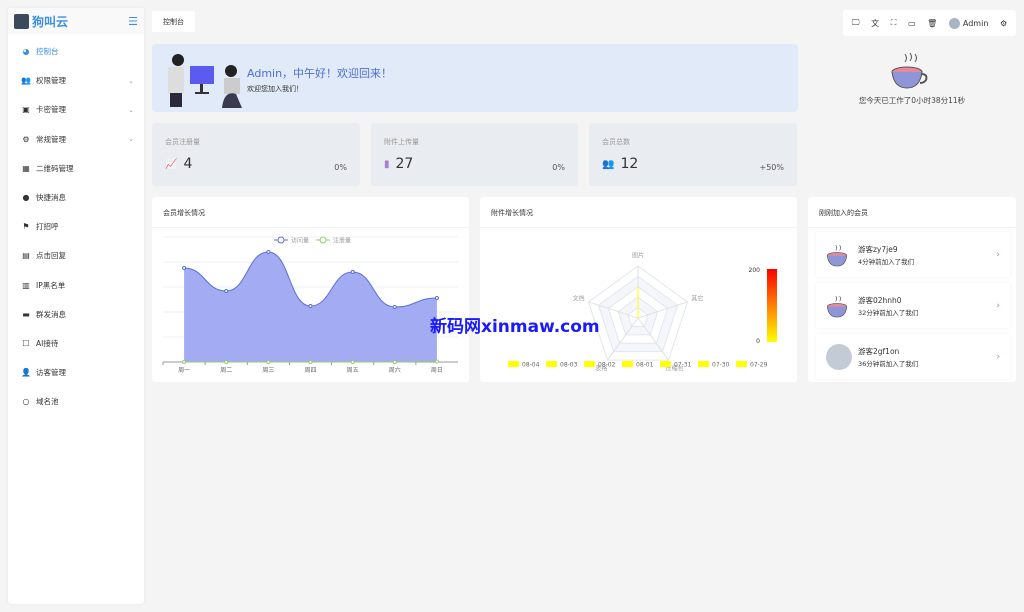 This screenshot has height=612, width=1024. What do you see at coordinates (629, 164) in the screenshot?
I see `stat-value: 12` at bounding box center [629, 164].